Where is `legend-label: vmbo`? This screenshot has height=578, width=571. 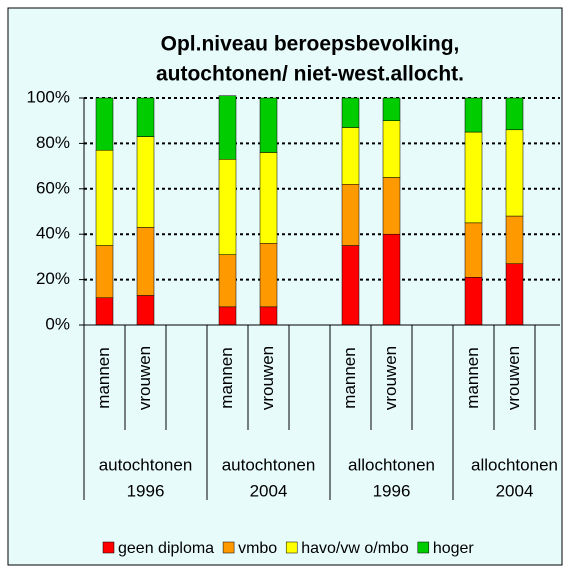
legend-label: vmbo is located at coordinates (257, 548).